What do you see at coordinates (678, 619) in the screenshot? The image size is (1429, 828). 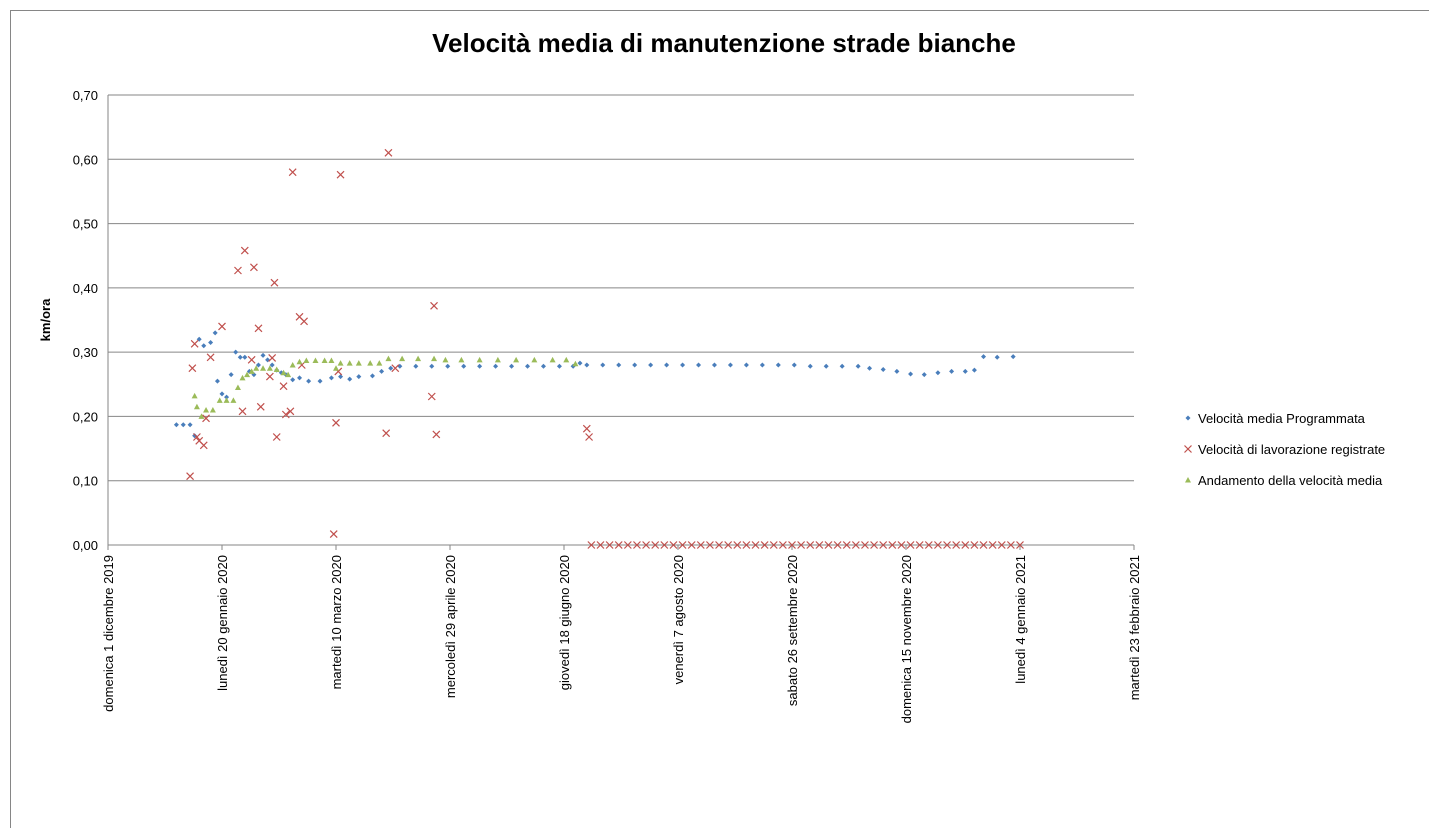 I see `x-tick-label: venerdì 7 agosto 2020` at bounding box center [678, 619].